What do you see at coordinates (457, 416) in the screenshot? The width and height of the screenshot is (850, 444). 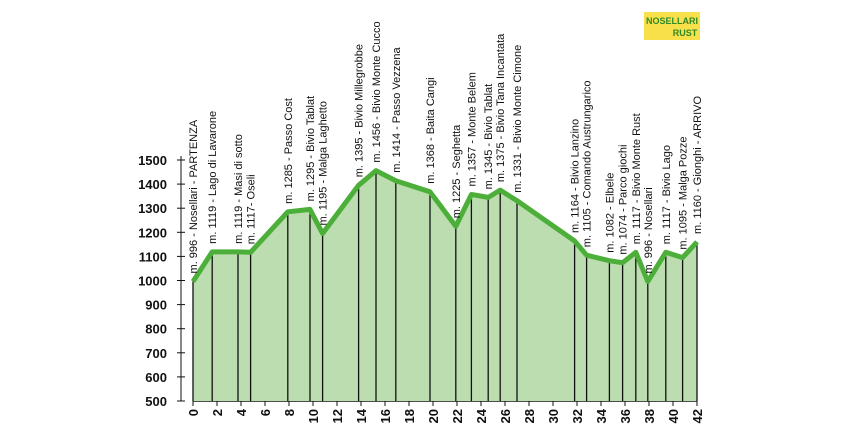 I see `x-tick-label: 22` at bounding box center [457, 416].